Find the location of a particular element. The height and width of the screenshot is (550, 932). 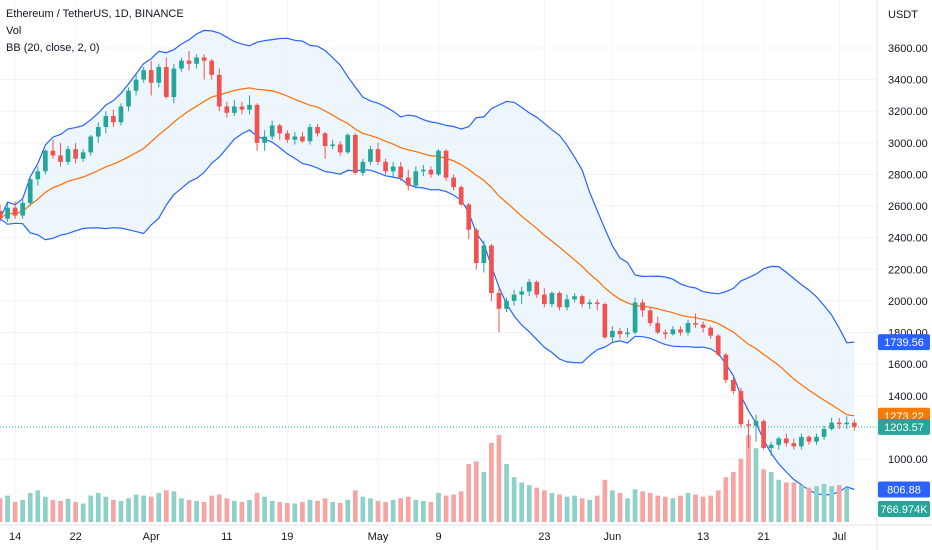

symbol-legend: Ethereum / TetherUS, 1D, BINANCE is located at coordinates (95, 14).